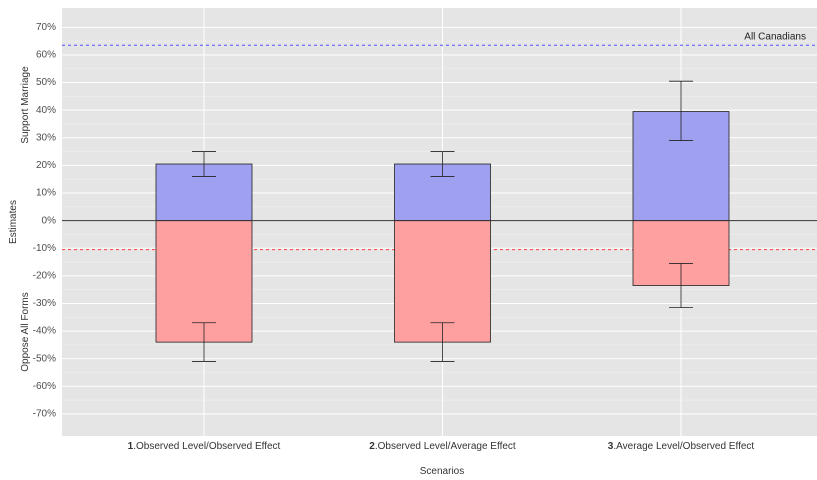 The height and width of the screenshot is (480, 817). What do you see at coordinates (25, 105) in the screenshot?
I see `y-axis-title-support: Support Marriage` at bounding box center [25, 105].